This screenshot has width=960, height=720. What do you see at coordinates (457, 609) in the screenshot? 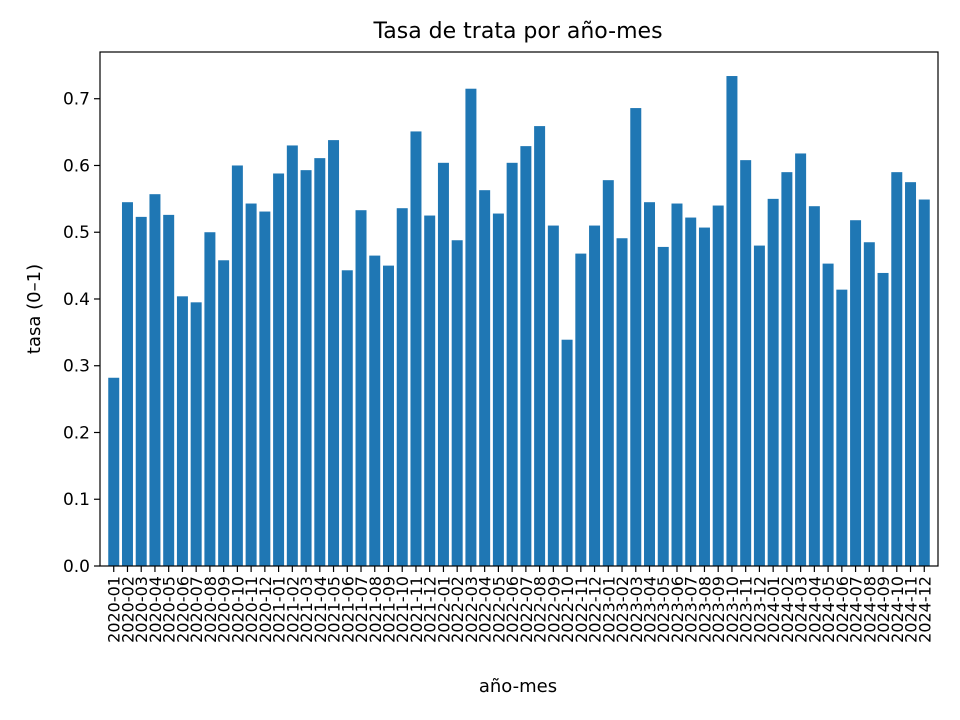
I see `x-tick-label: 2022-02` at bounding box center [457, 609].